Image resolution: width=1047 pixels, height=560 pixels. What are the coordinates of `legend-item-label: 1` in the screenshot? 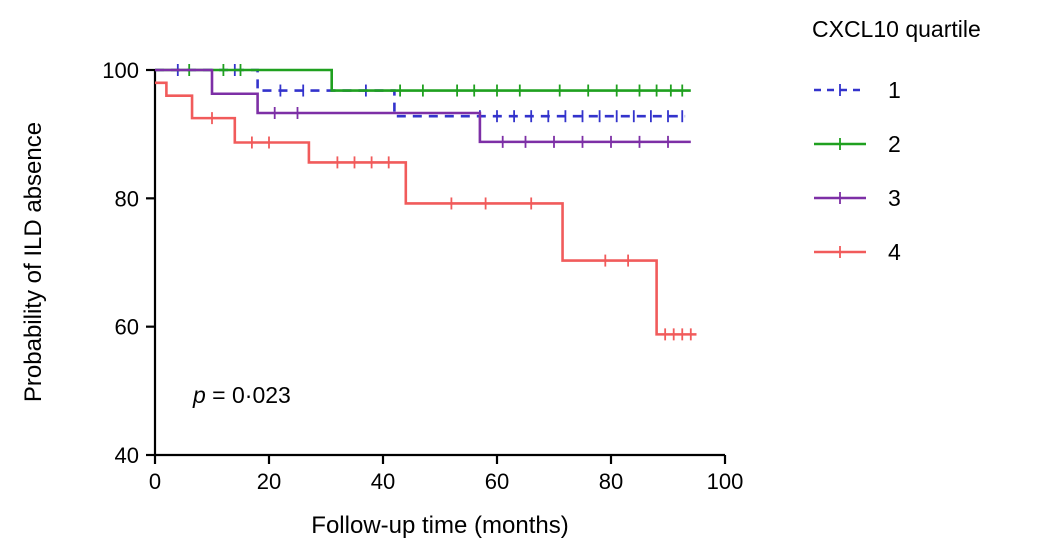 It's located at (894, 89).